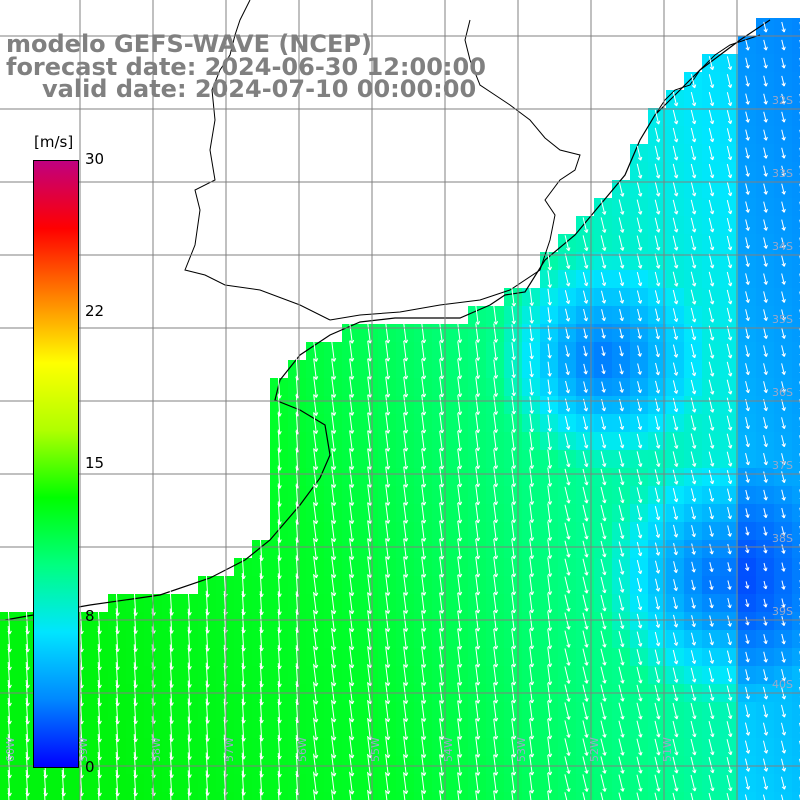  I want to click on lon-label: 57W, so click(229, 749).